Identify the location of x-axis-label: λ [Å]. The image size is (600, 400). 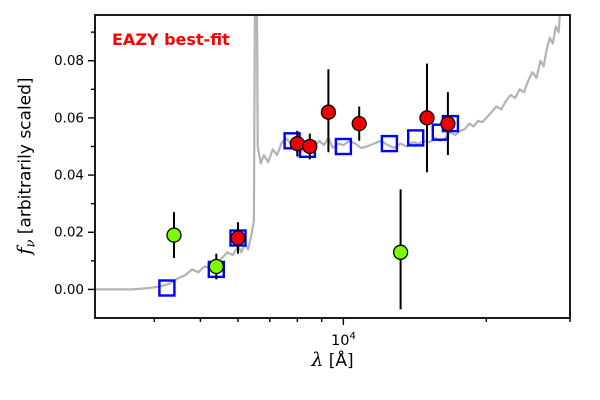
(332, 360).